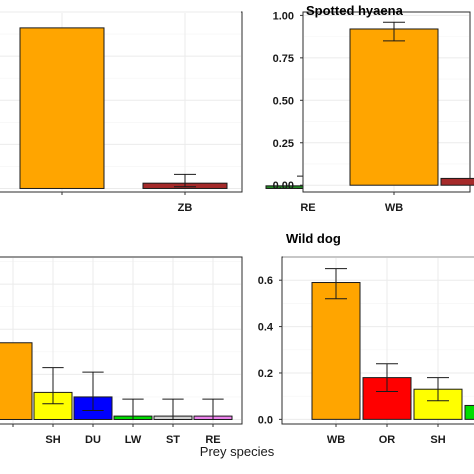 The image size is (474, 474). Describe the element at coordinates (283, 16) in the screenshot. I see `y-tick-label: 1.00` at that location.